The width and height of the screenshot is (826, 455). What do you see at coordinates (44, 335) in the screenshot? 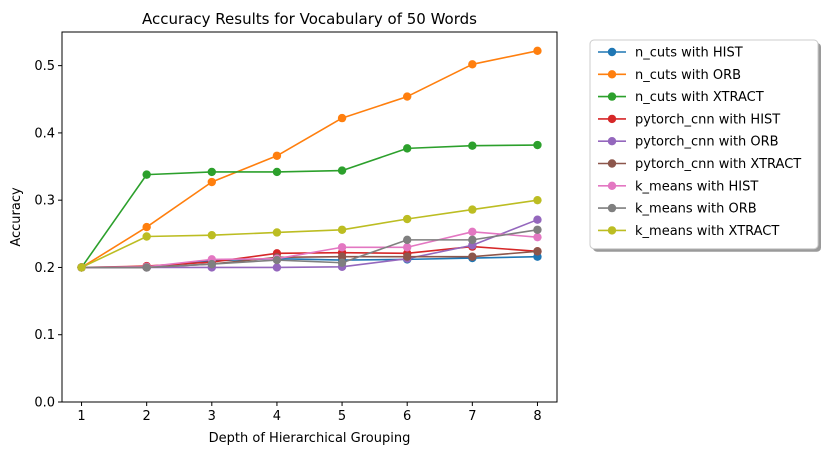
I see `y-tick-label: 0.1` at bounding box center [44, 335].